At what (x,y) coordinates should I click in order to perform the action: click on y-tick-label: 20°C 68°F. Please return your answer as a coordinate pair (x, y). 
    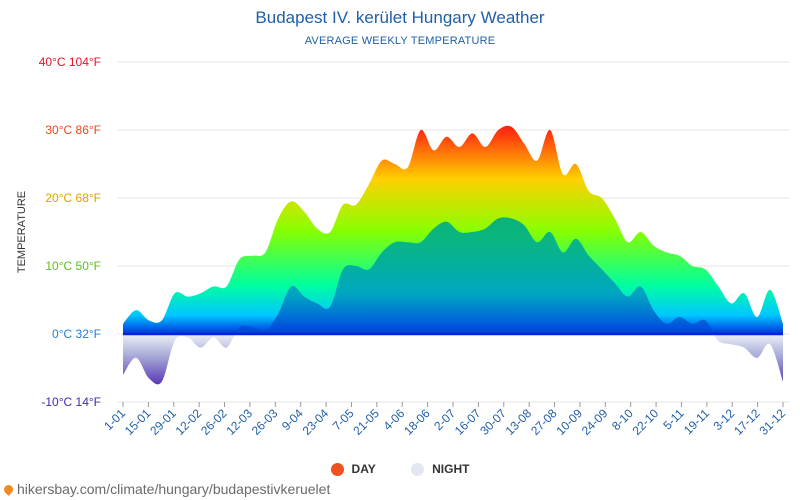
    Looking at the image, I should click on (73, 198).